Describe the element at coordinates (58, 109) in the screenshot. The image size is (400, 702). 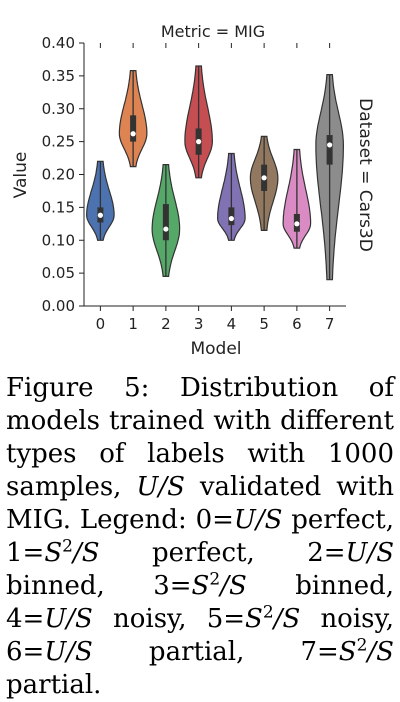
I see `y-tick-label: 0.30` at that location.